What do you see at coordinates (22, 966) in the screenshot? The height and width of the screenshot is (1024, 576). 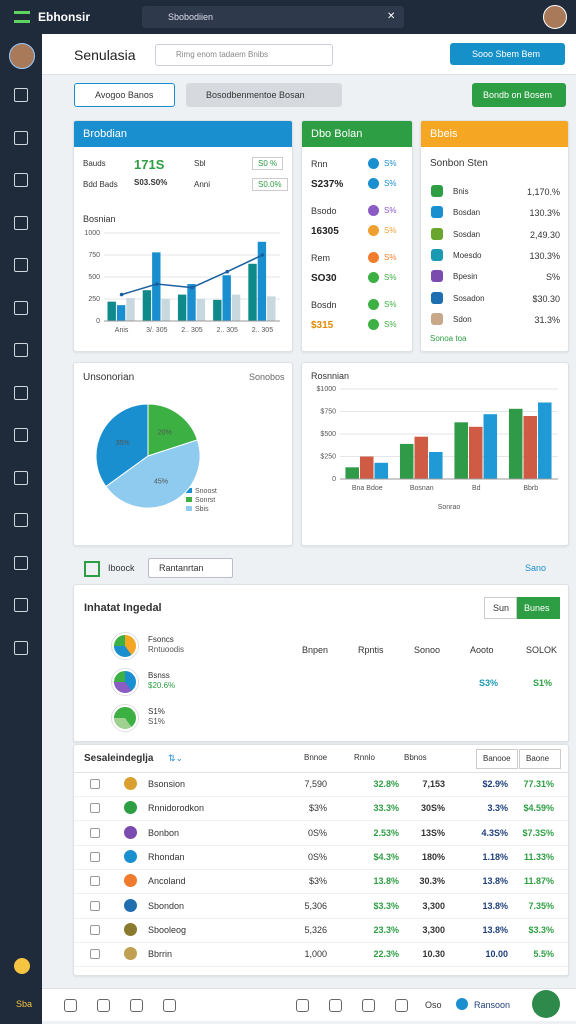 I see `status-icon` at bounding box center [22, 966].